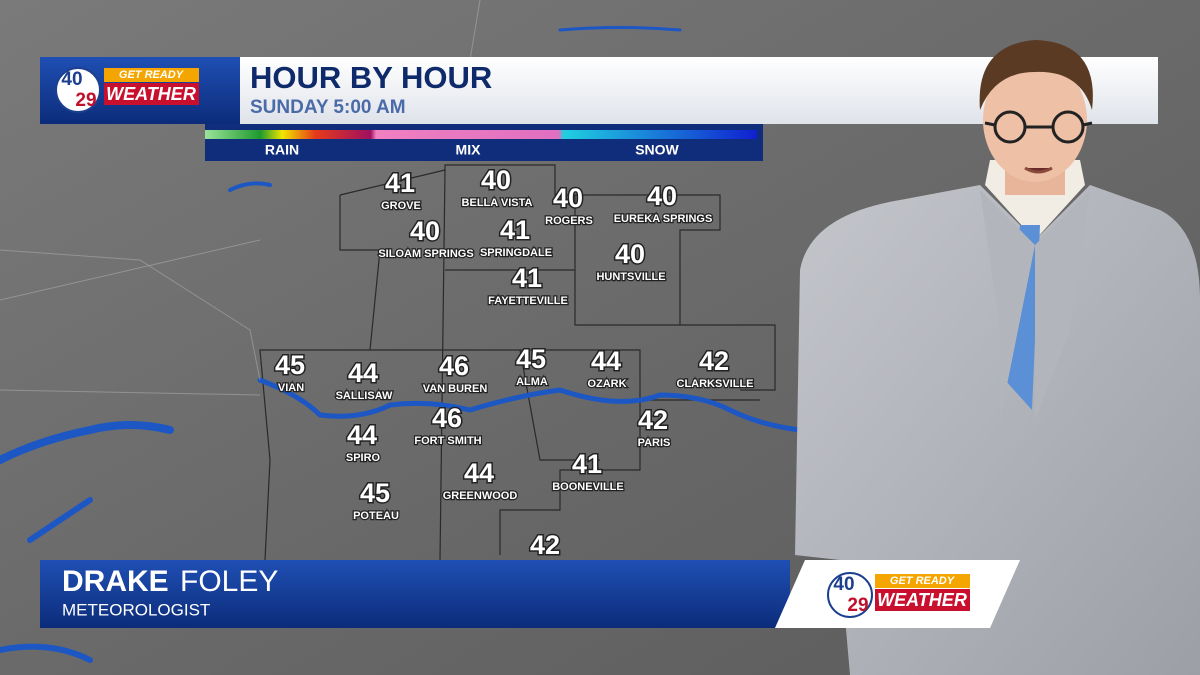 Image resolution: width=1200 pixels, height=675 pixels. Describe the element at coordinates (516, 253) in the screenshot. I see `city-name: SPRINGDALE` at that location.